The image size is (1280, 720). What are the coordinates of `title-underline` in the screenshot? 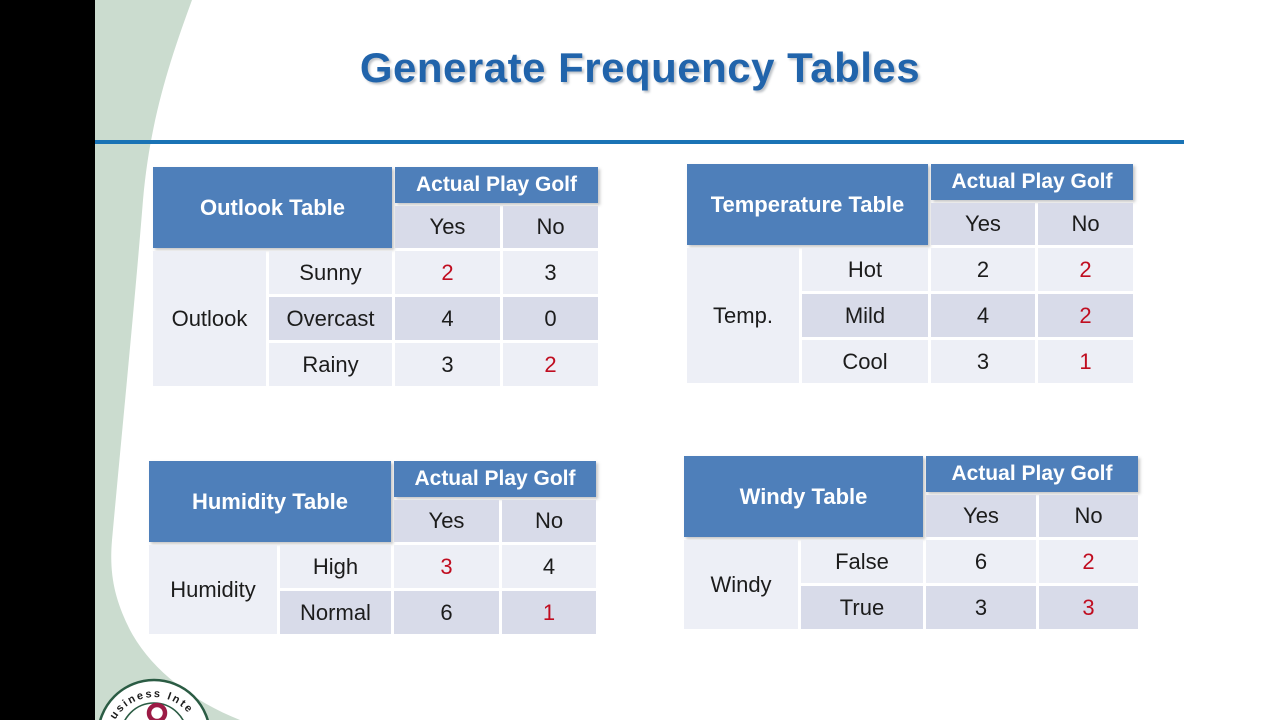 It's located at (639, 142).